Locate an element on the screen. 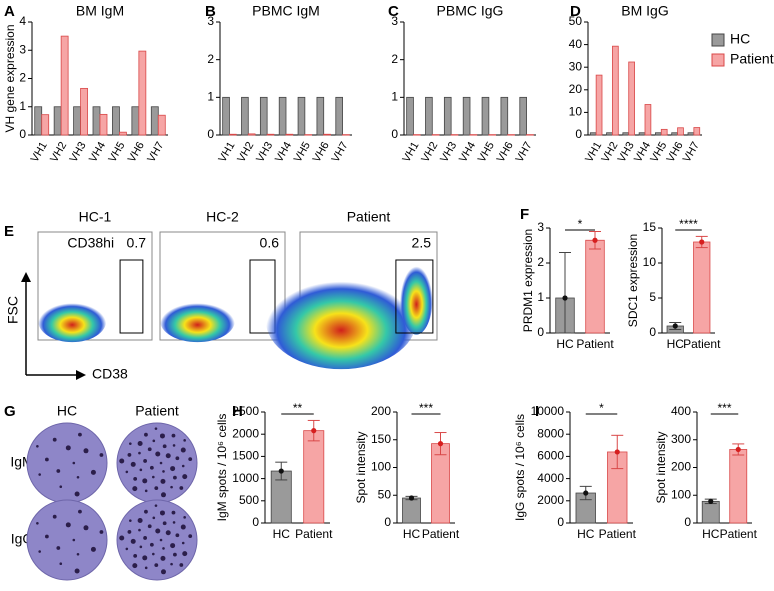  x-tick-label: VH6 is located at coordinates (675, 152).